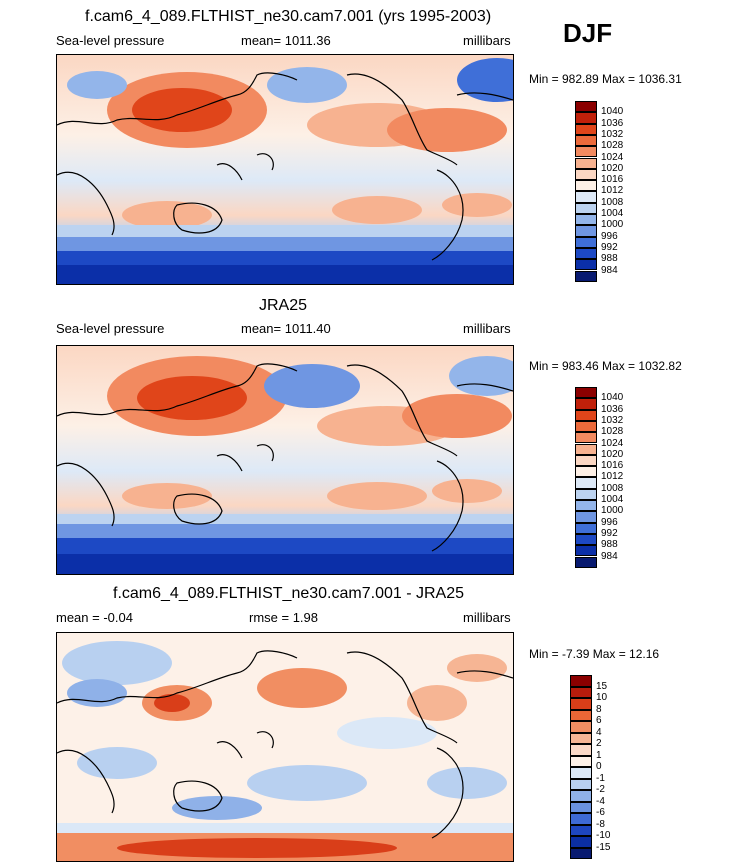 The height and width of the screenshot is (865, 732). I want to click on panel3-colorbar-level-label: 8, so click(599, 709).